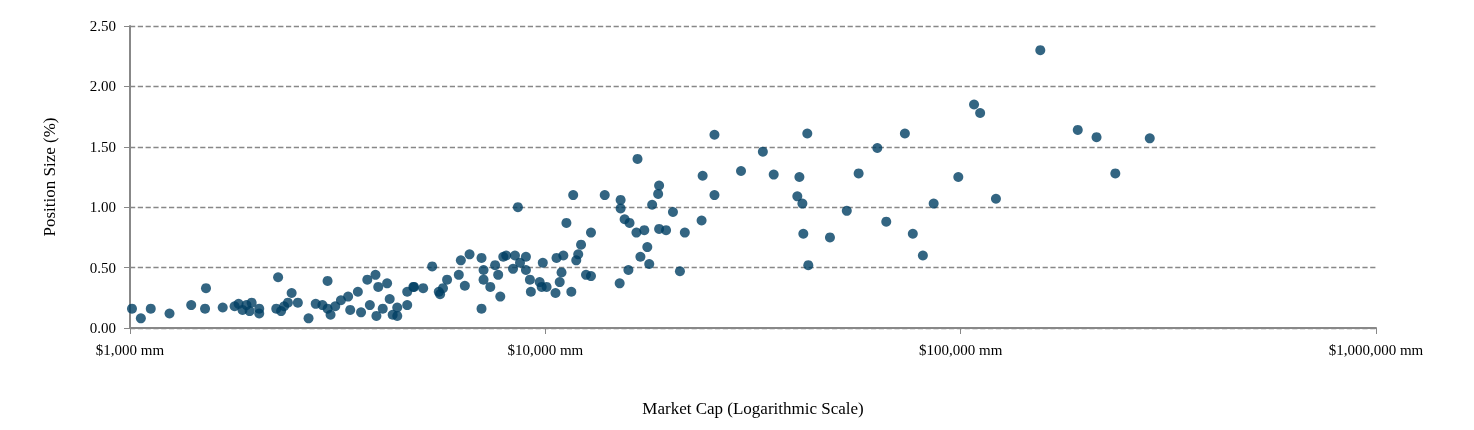 This screenshot has height=430, width=1474. I want to click on x-tick-label: $1,000,000 mm, so click(1376, 349).